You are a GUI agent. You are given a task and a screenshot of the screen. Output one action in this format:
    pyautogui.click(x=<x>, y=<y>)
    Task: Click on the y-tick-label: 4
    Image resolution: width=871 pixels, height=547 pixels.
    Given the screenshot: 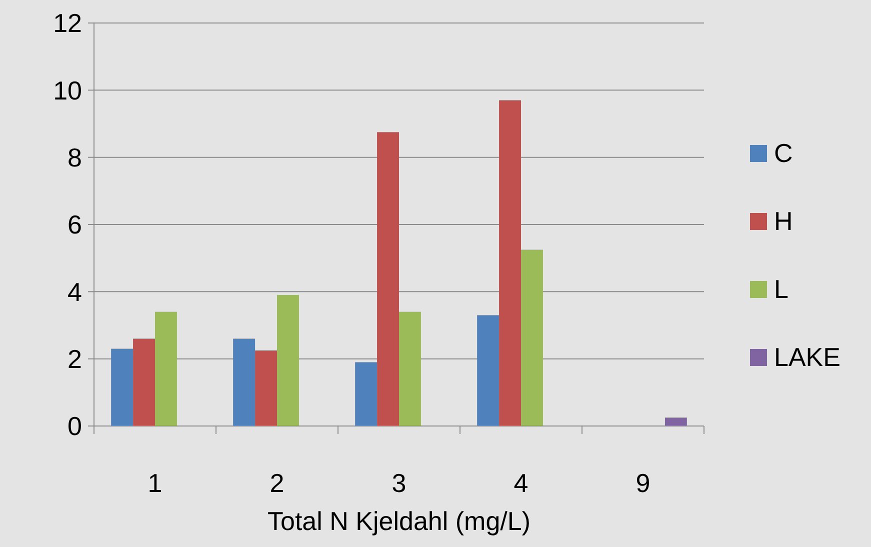 What is the action you would take?
    pyautogui.click(x=75, y=291)
    